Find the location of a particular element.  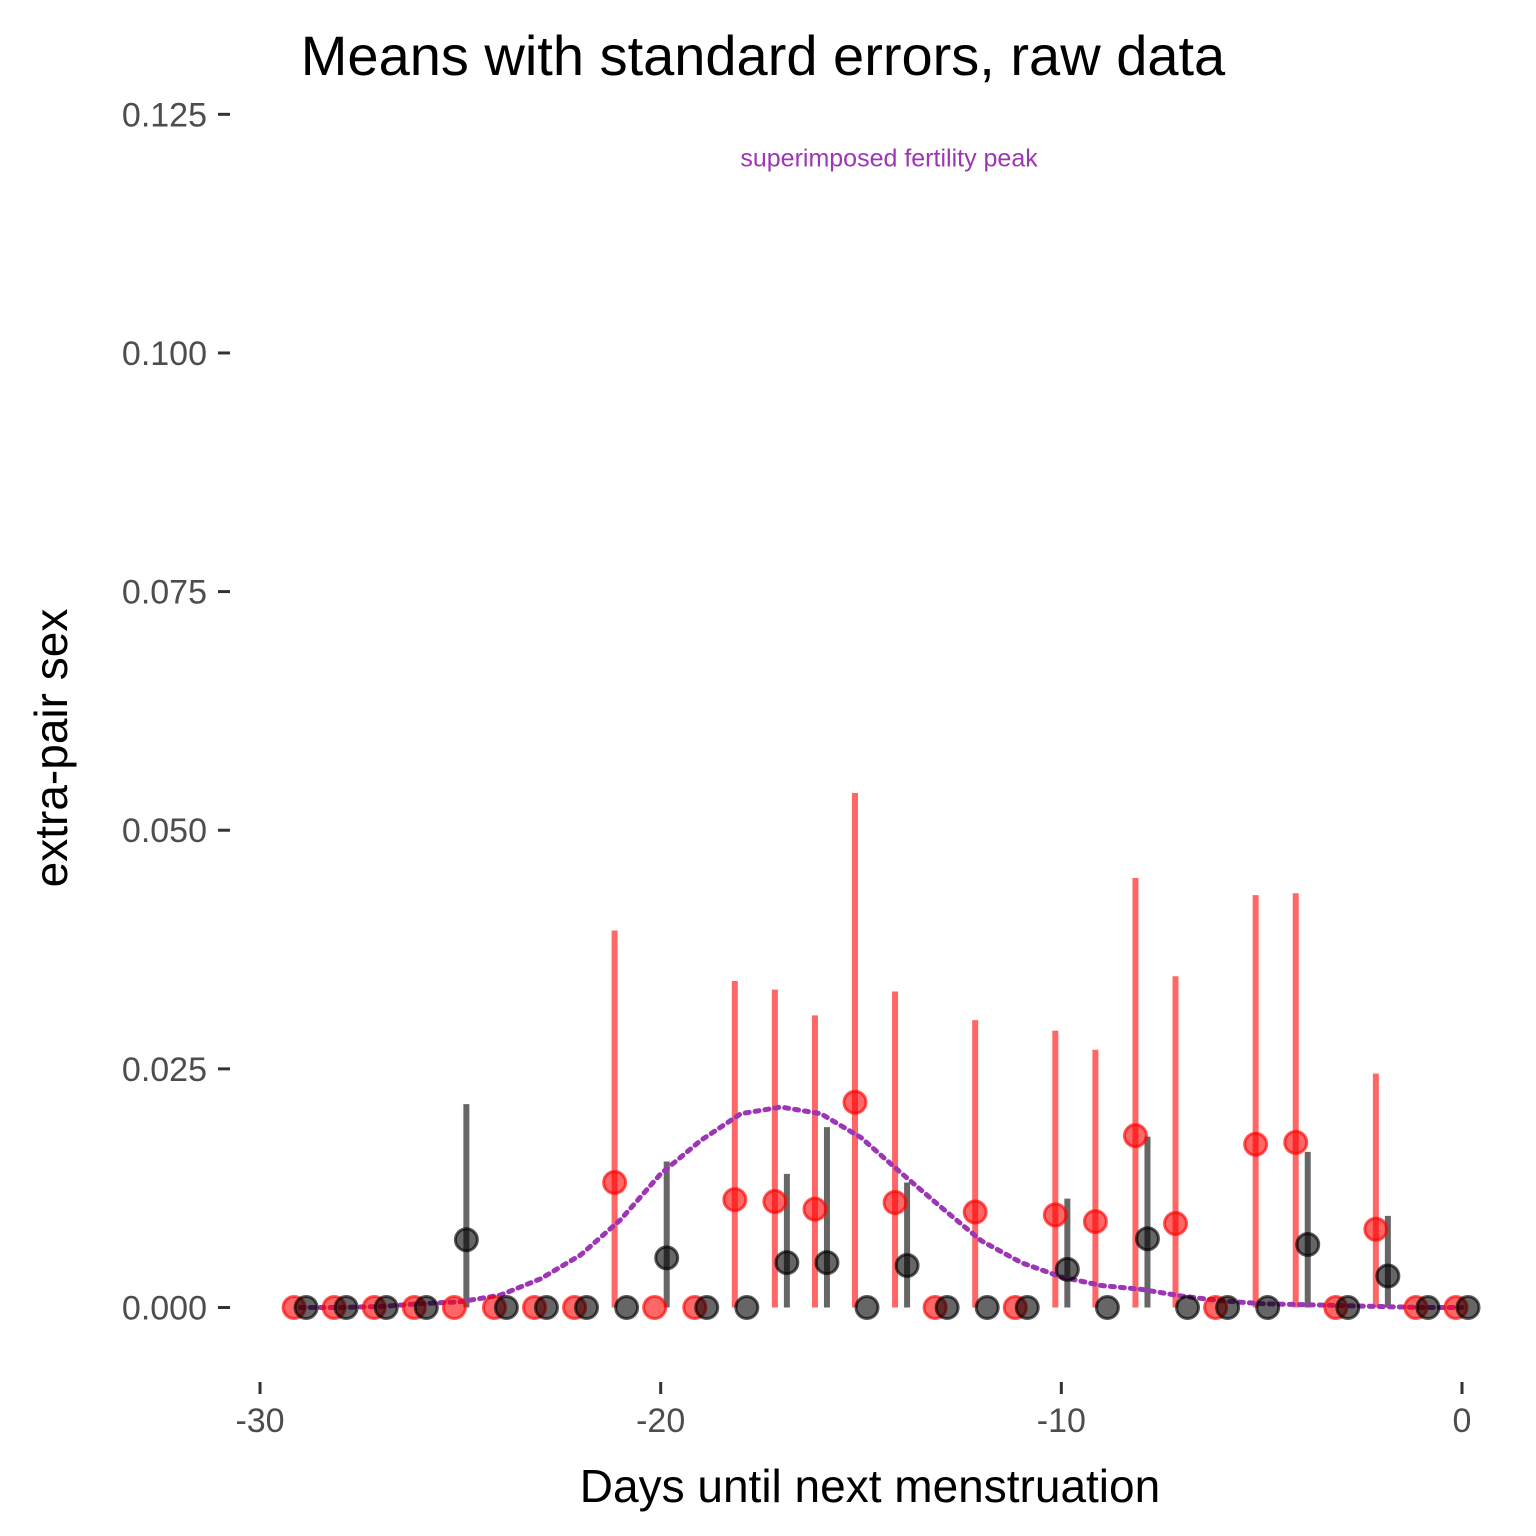

x-tick-label: -30 is located at coordinates (259, 1421).